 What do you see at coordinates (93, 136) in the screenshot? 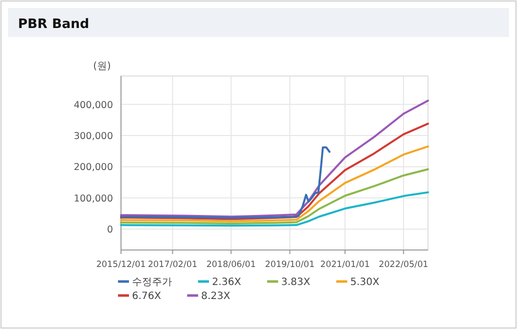
I see `y-tick-label: 300,000` at bounding box center [93, 136].